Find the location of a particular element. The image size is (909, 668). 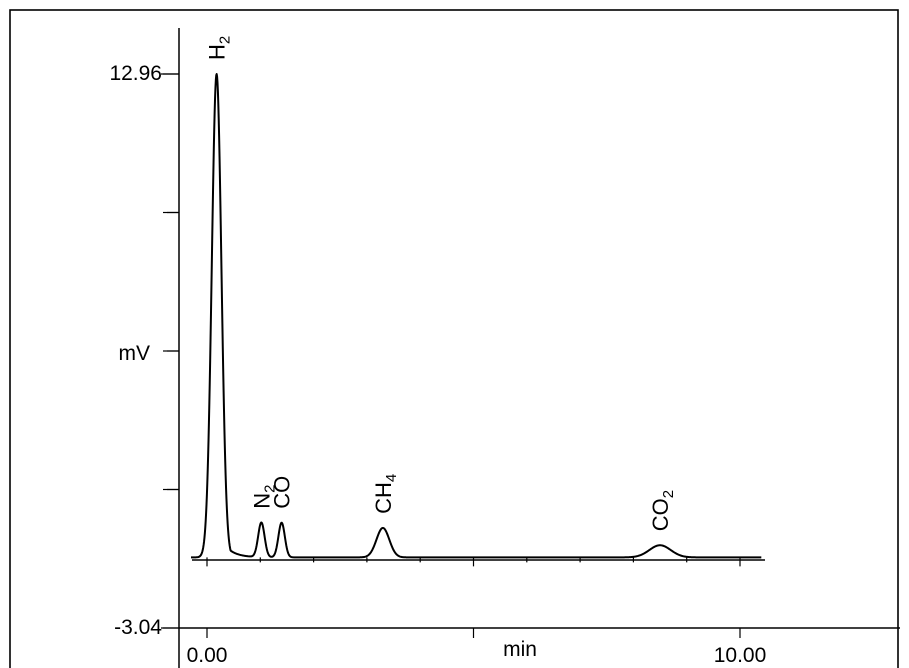

peak-label-text: H is located at coordinates (217, 52).